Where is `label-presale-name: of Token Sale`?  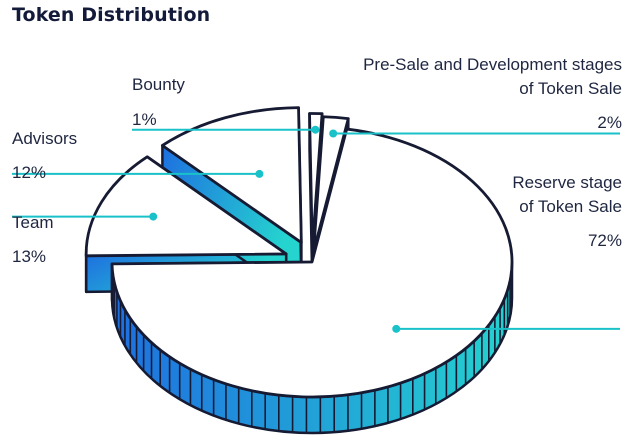
label-presale-name: of Token Sale is located at coordinates (570, 88).